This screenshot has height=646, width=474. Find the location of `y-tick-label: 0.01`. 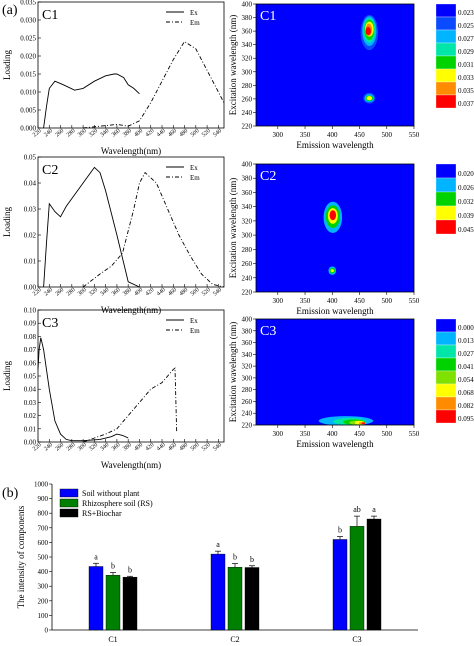

y-tick-label: 0.01 is located at coordinates (30, 262).